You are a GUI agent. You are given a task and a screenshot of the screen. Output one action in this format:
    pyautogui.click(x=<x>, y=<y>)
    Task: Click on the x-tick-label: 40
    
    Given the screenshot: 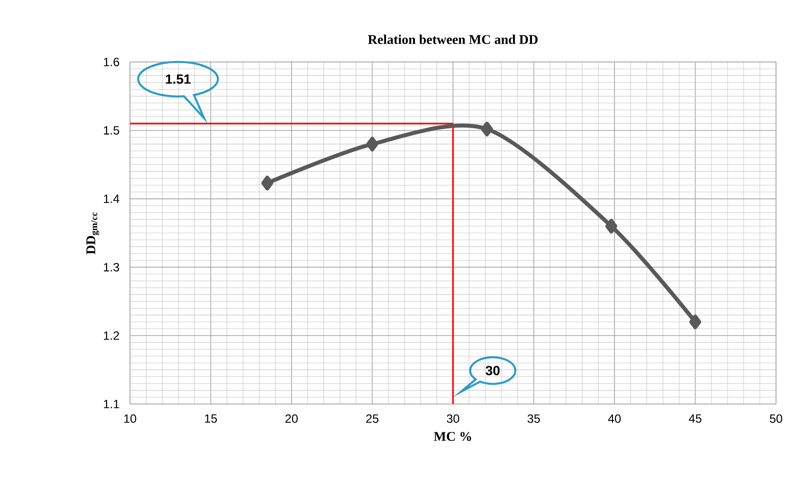 What is the action you would take?
    pyautogui.click(x=614, y=418)
    